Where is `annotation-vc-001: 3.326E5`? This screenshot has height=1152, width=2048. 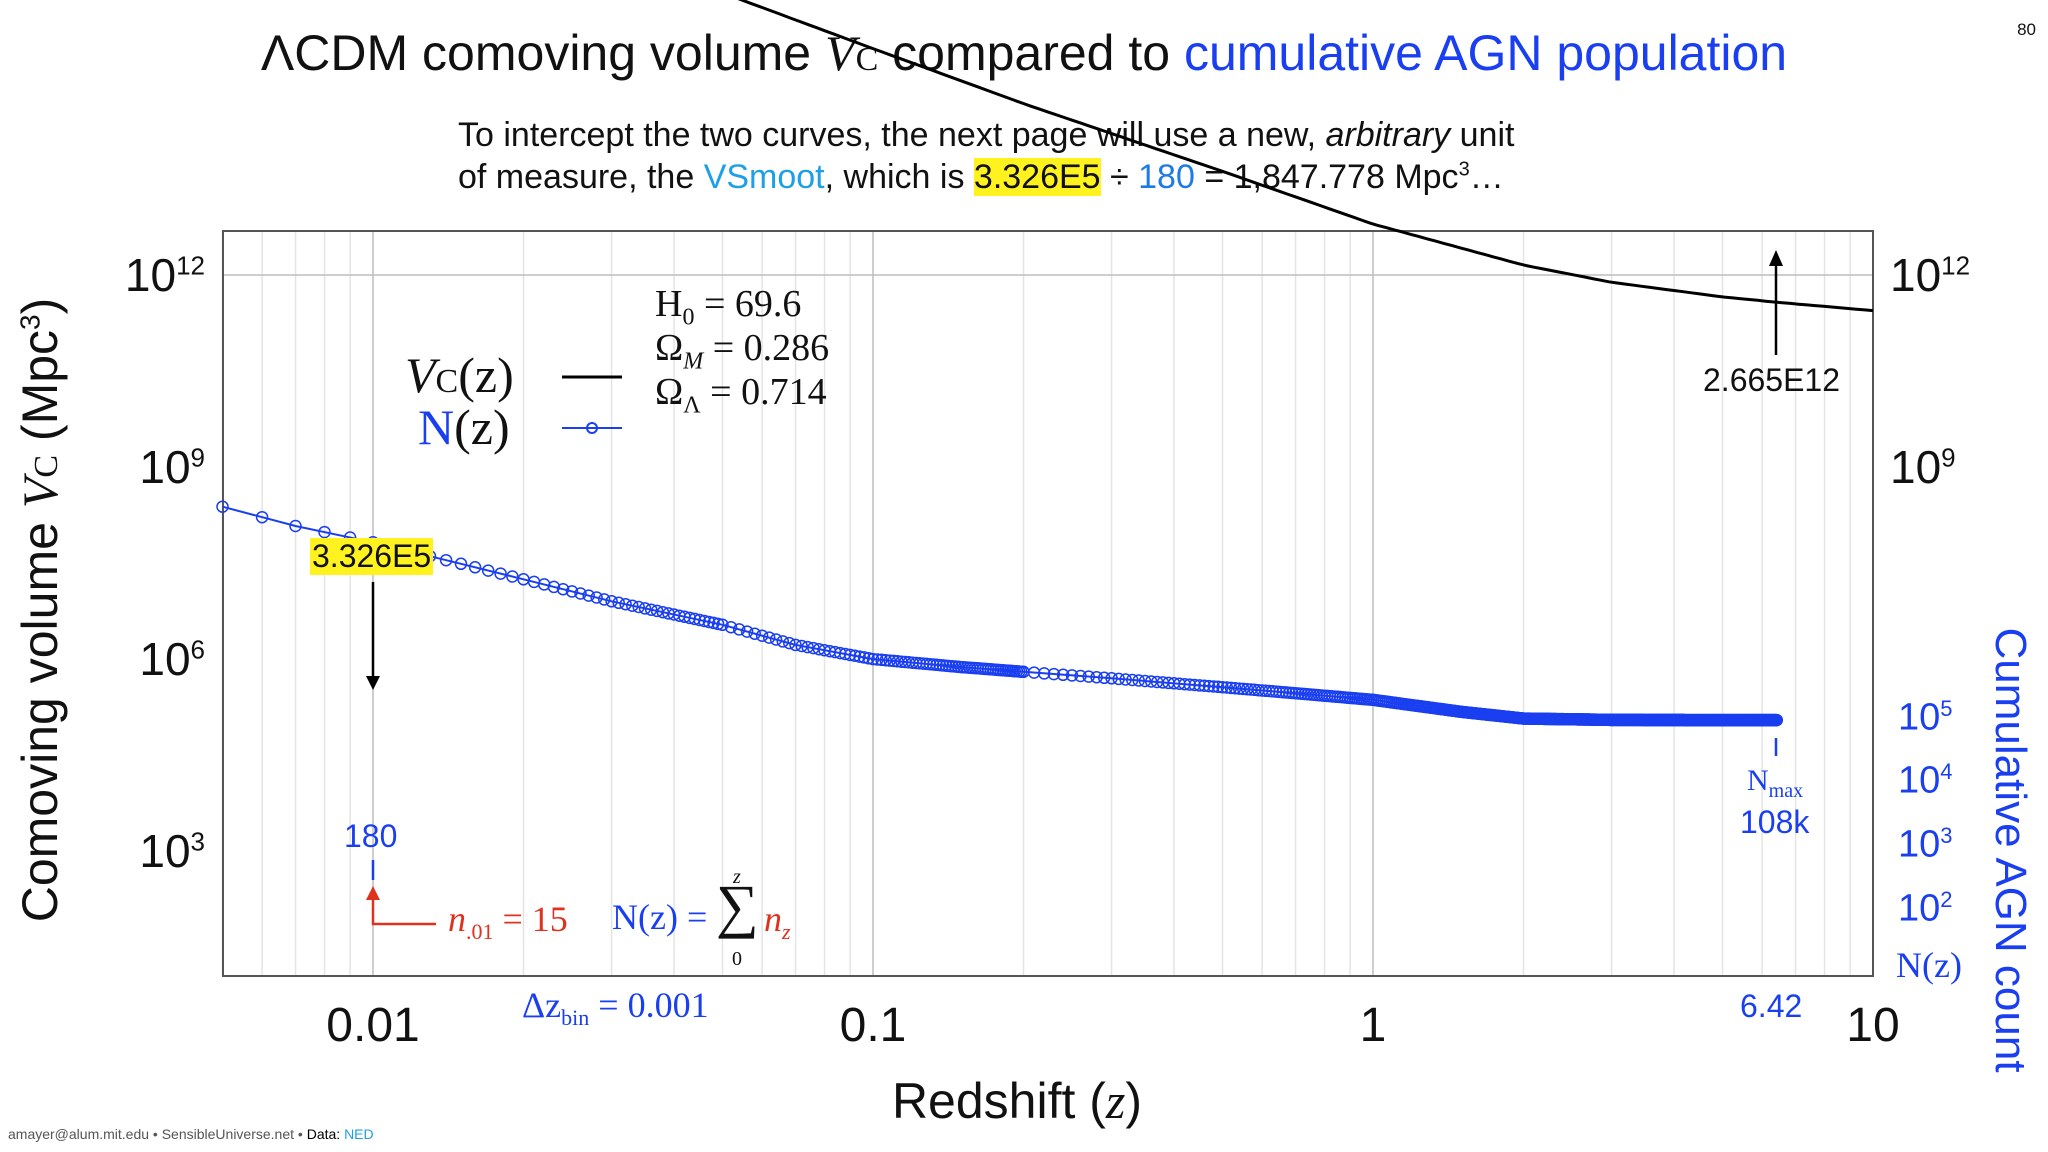
annotation-vc-001: 3.326E5 is located at coordinates (372, 556).